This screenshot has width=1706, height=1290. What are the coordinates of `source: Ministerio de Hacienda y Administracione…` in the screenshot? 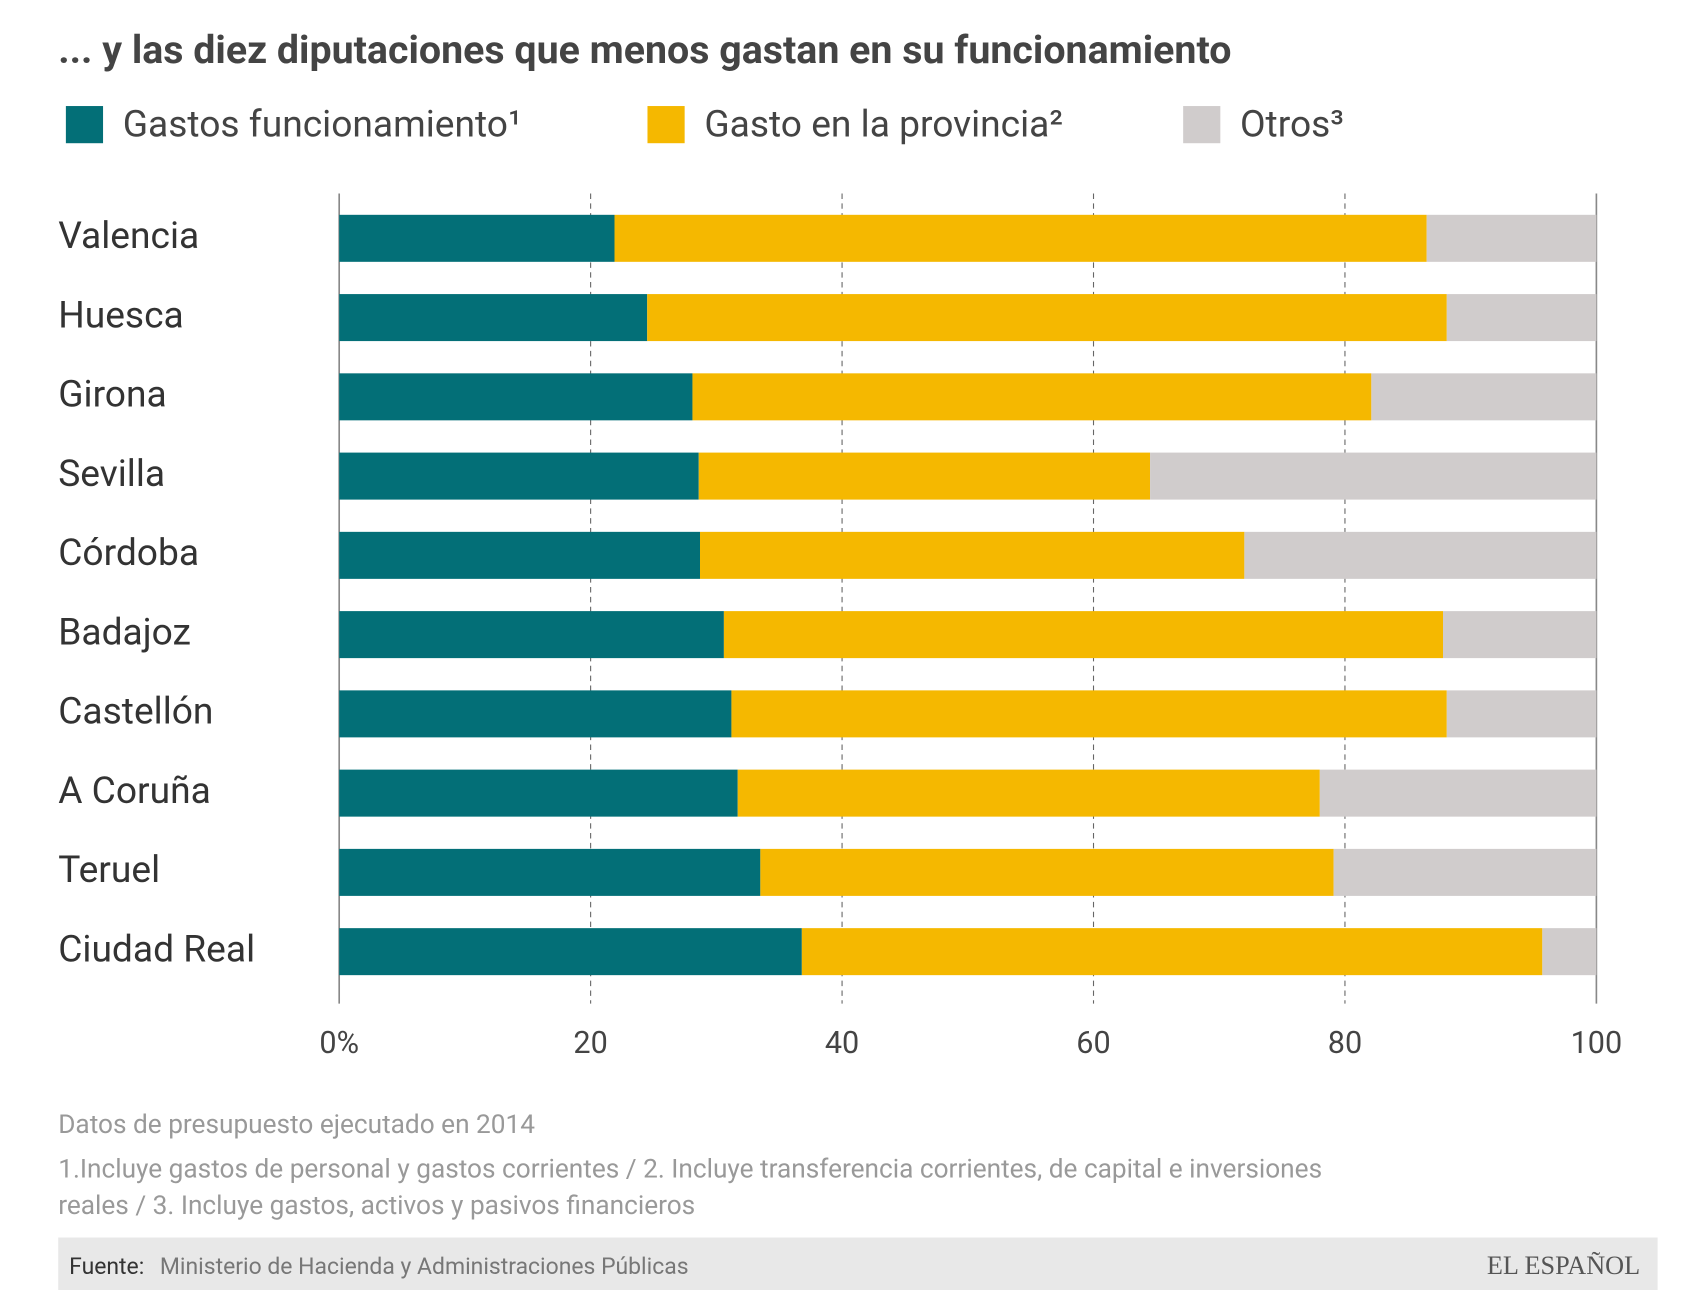 It's located at (424, 1266).